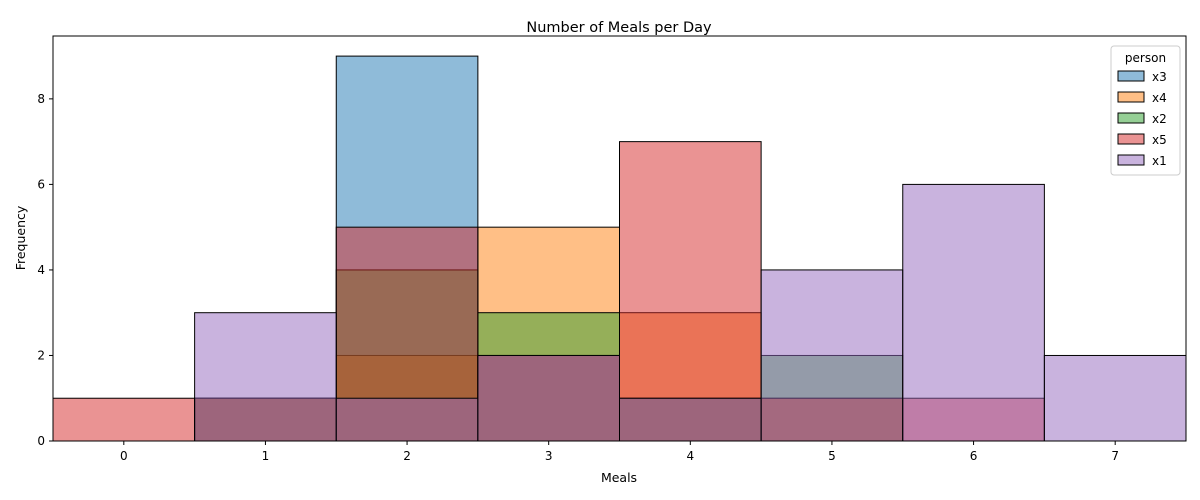 The image size is (1200, 500). I want to click on y-tick-label: 6, so click(41, 184).